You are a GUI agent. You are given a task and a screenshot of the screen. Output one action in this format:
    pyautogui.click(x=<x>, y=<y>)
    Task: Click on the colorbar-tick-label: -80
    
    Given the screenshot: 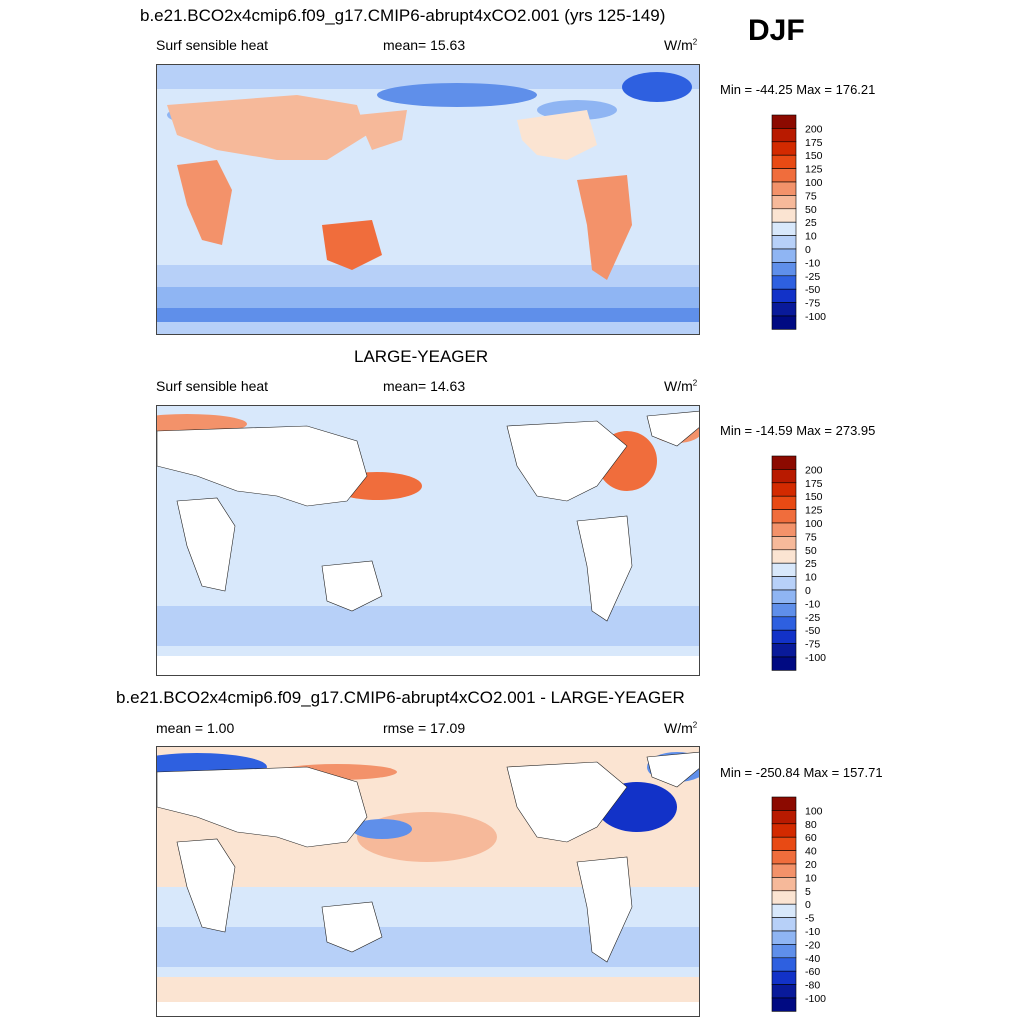 What is the action you would take?
    pyautogui.click(x=812, y=986)
    